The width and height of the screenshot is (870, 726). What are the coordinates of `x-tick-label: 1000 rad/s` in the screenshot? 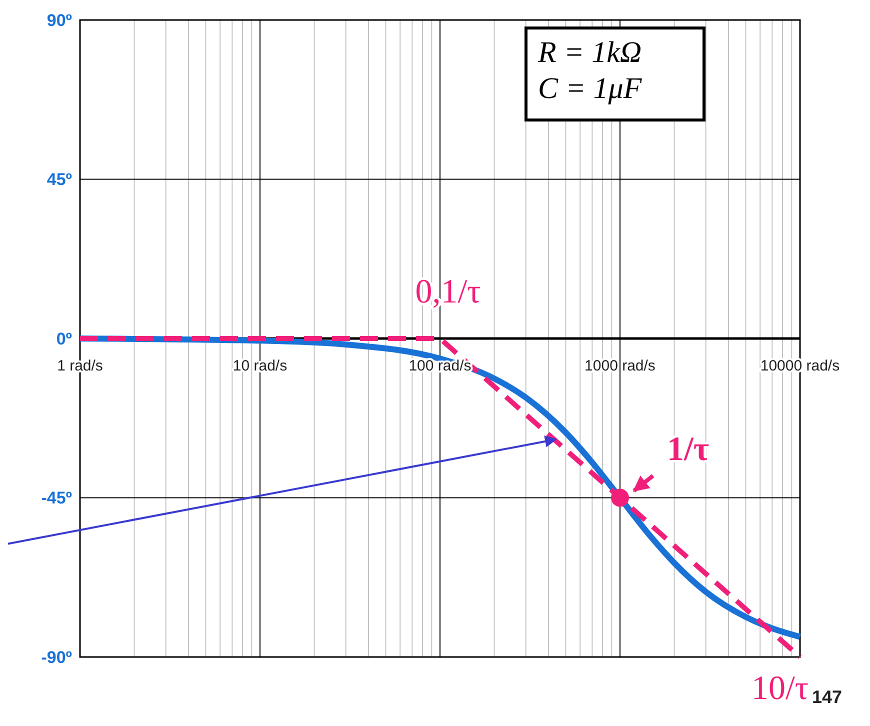 It's located at (620, 366).